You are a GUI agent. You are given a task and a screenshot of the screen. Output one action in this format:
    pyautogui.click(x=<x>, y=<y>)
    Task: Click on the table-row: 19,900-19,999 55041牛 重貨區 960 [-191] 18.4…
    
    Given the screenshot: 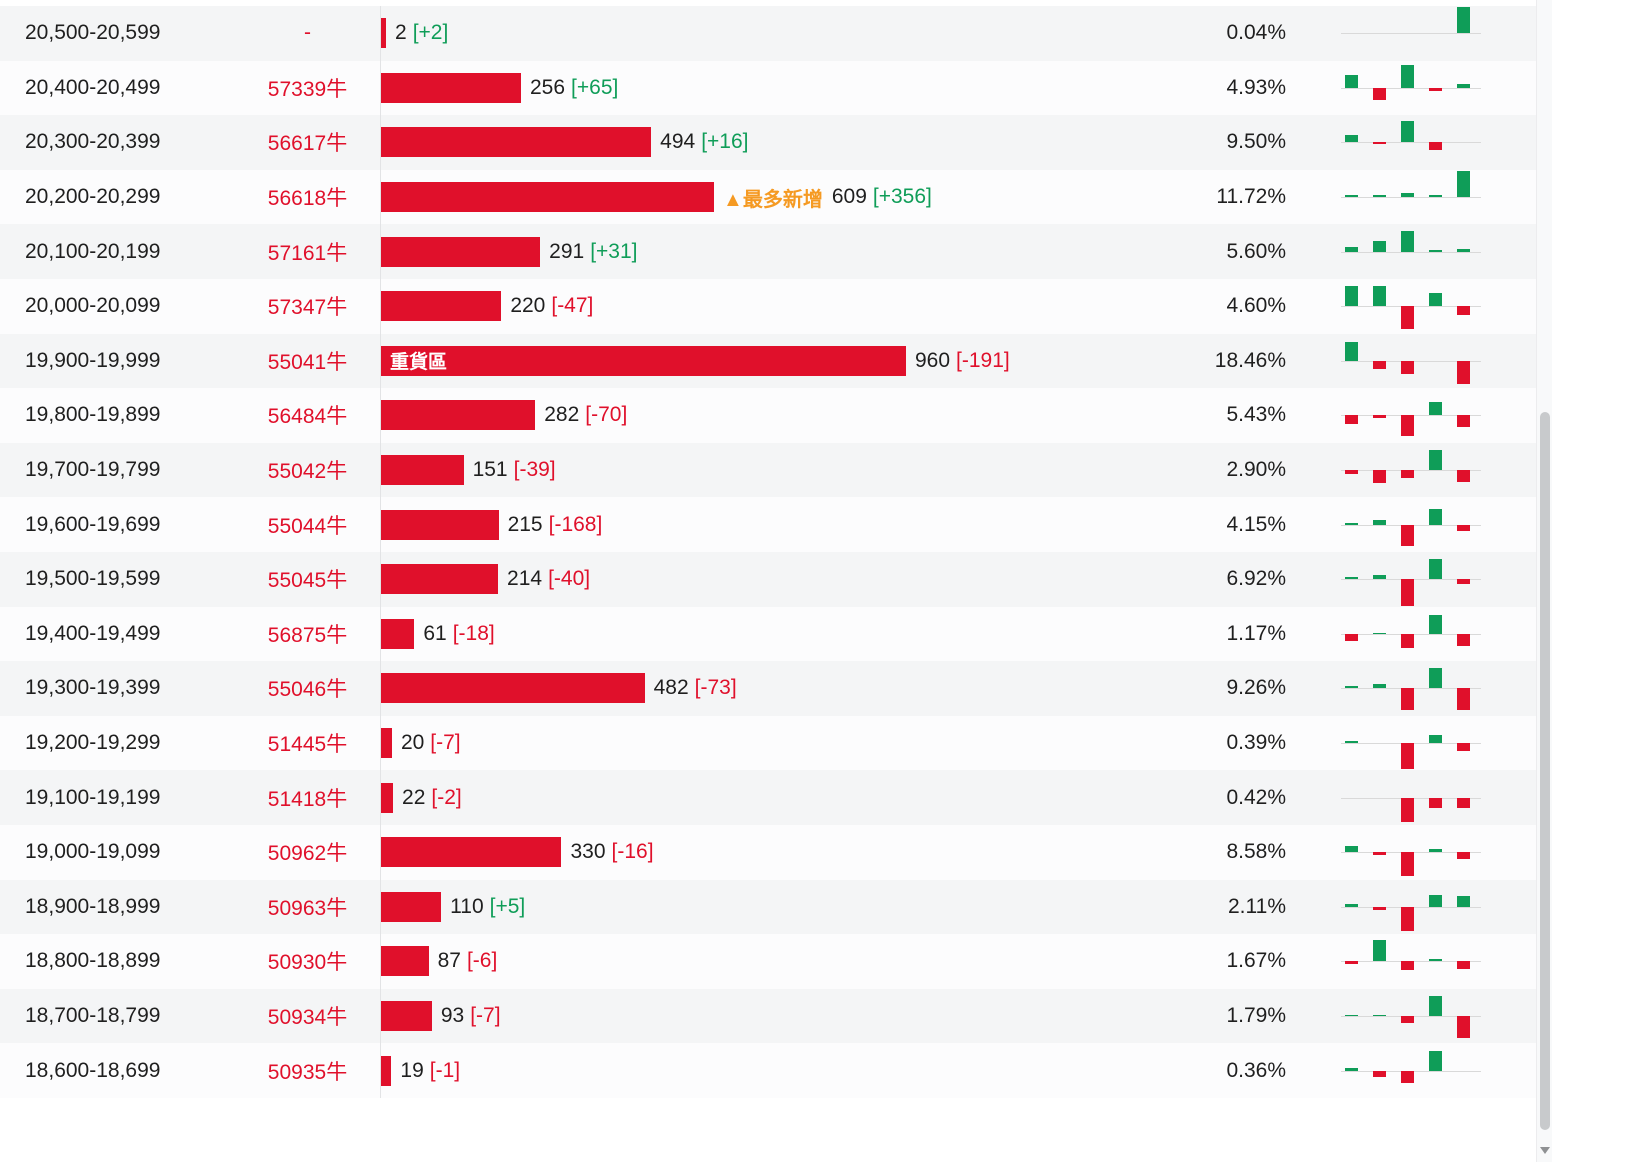 What is the action you would take?
    pyautogui.click(x=768, y=361)
    